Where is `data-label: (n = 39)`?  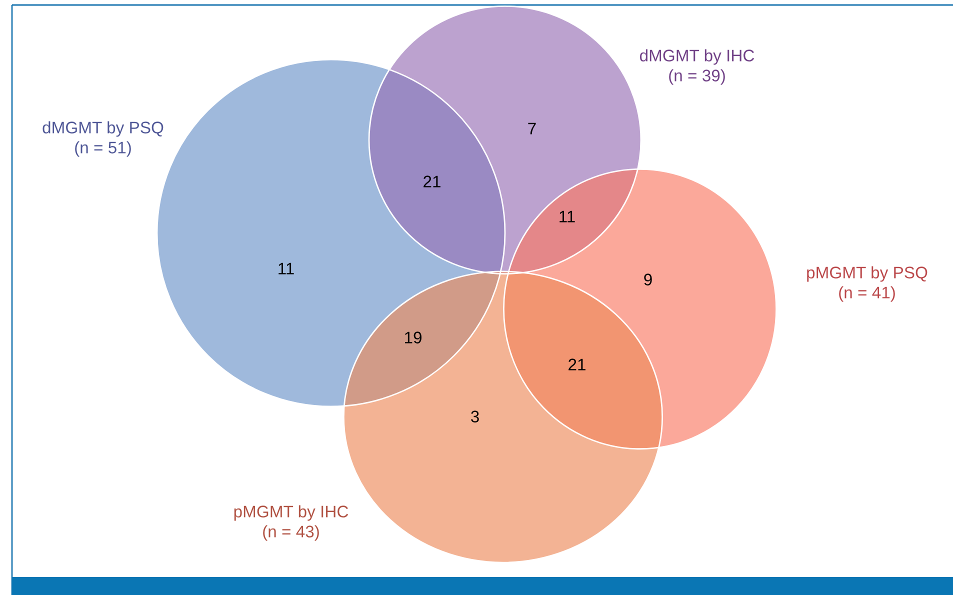
data-label: (n = 39) is located at coordinates (697, 77).